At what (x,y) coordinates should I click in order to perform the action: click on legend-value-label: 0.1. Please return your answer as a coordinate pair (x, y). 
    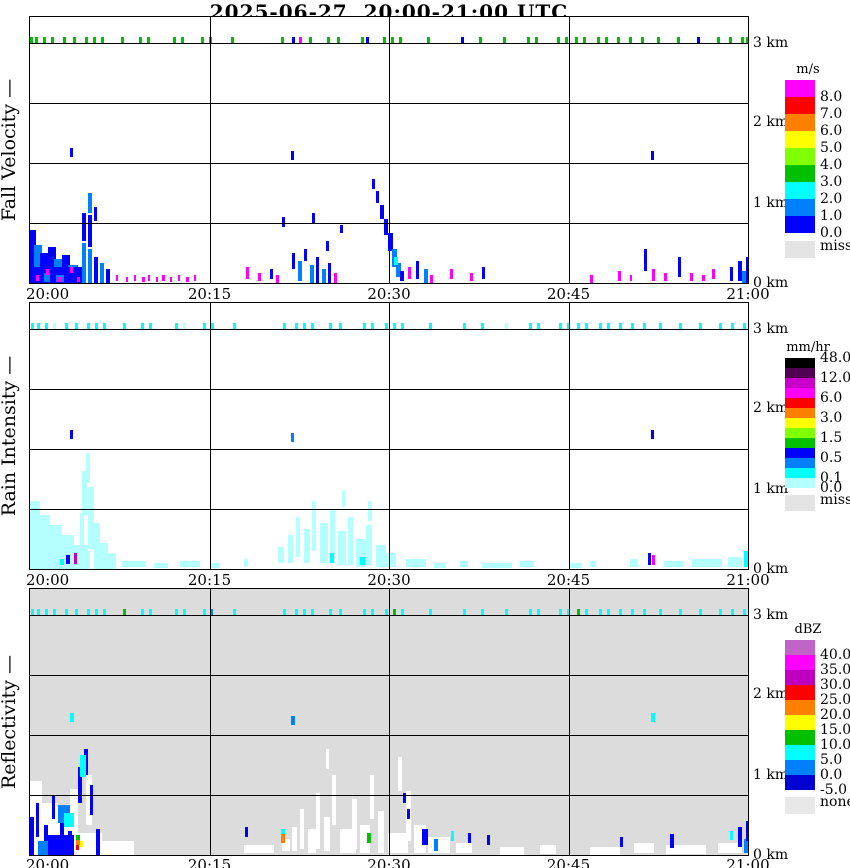
    Looking at the image, I should click on (831, 478).